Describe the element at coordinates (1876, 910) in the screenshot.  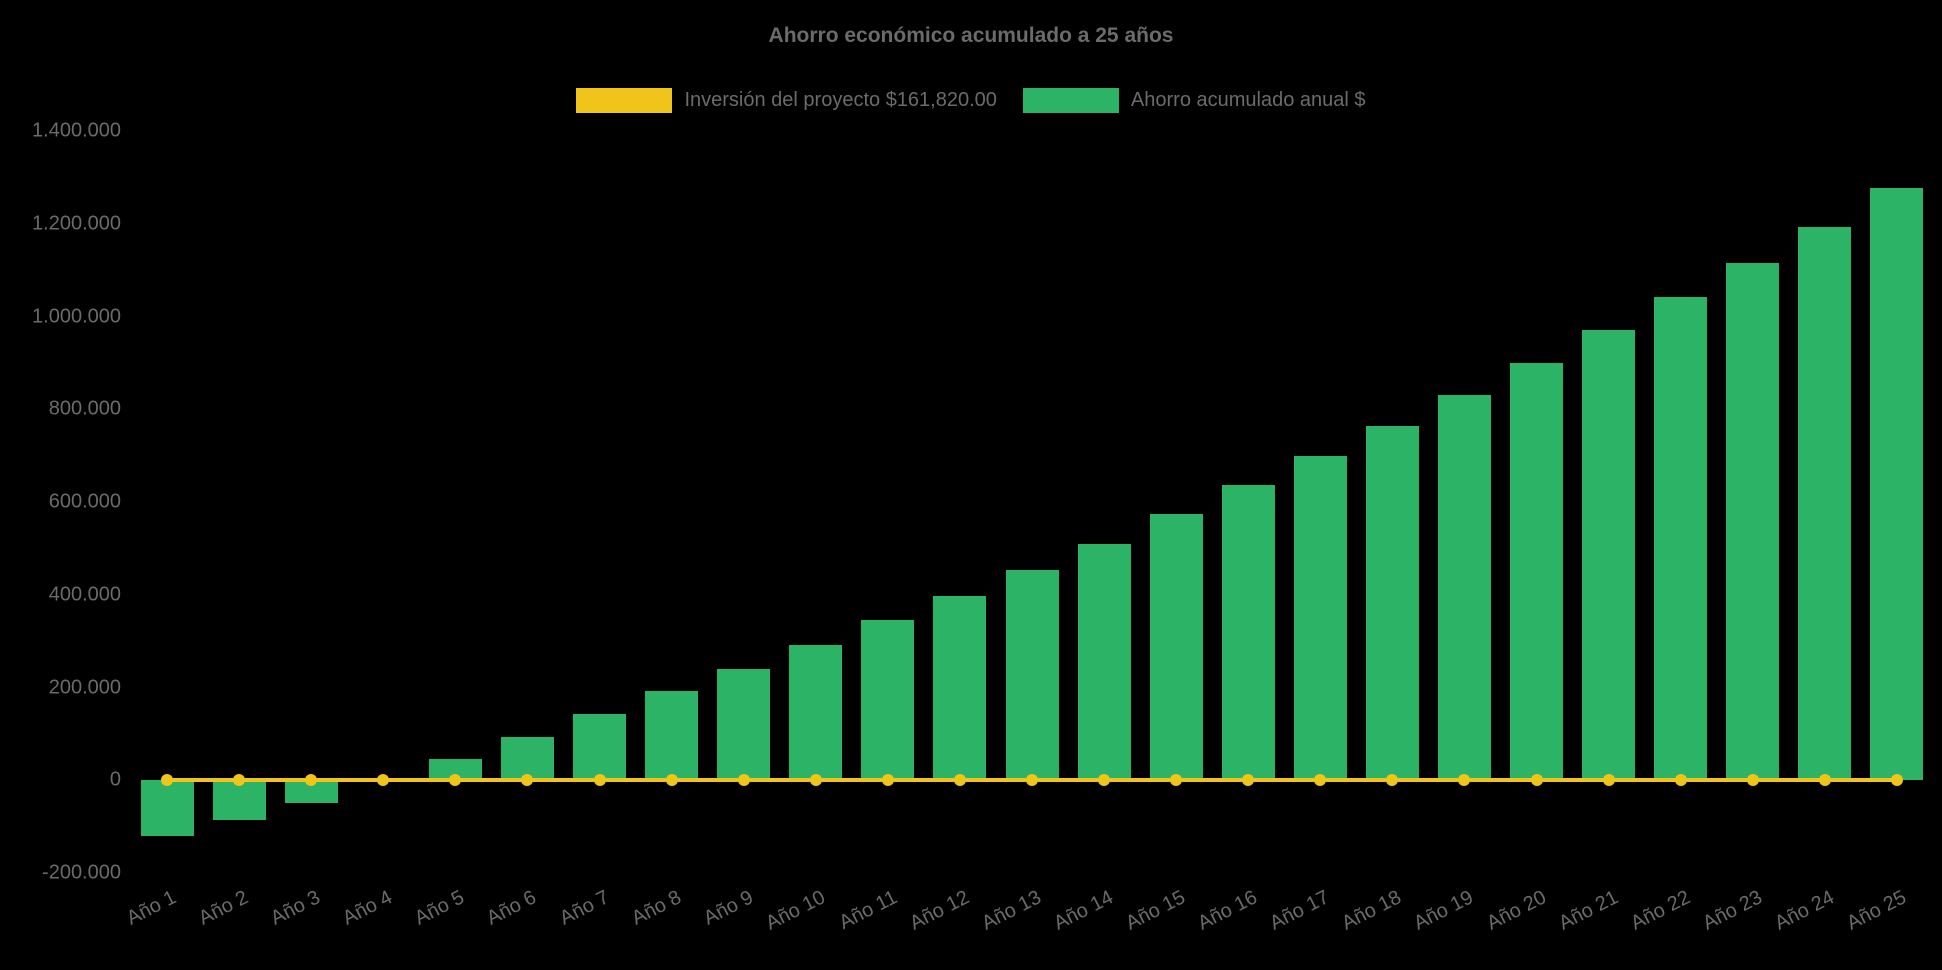
I see `x-axis-tick-label: Año 25` at that location.